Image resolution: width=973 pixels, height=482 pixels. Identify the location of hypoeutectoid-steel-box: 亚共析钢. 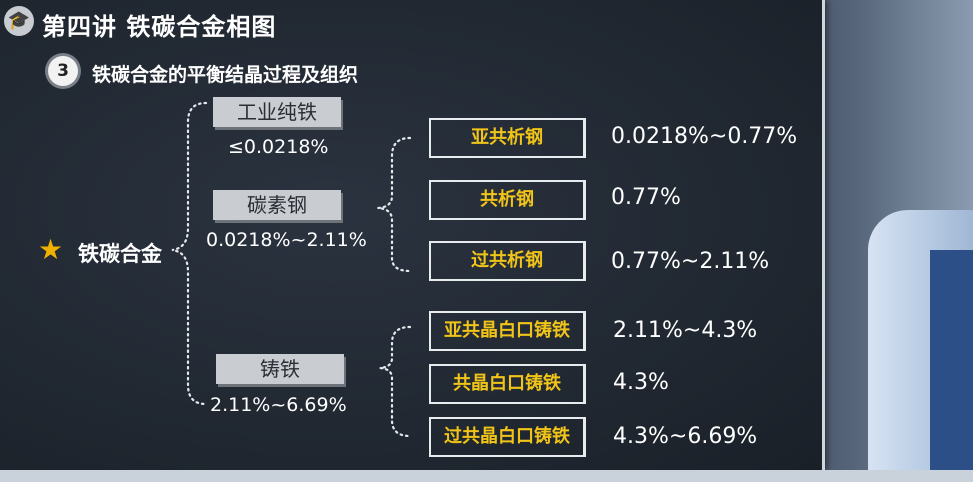
(507, 138).